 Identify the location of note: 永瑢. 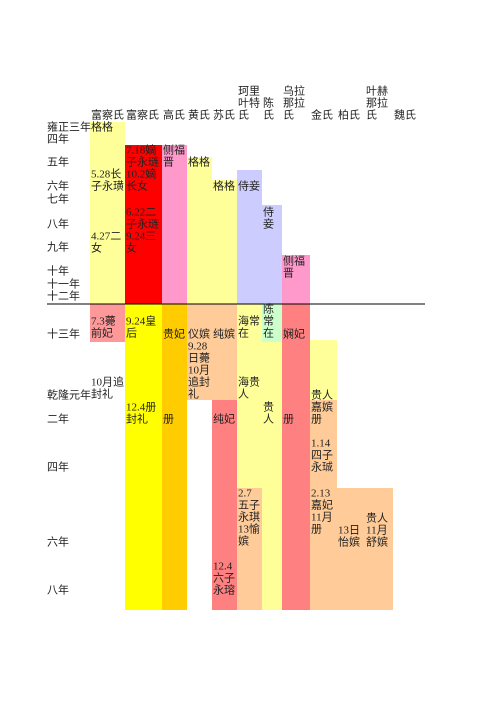
(224, 590).